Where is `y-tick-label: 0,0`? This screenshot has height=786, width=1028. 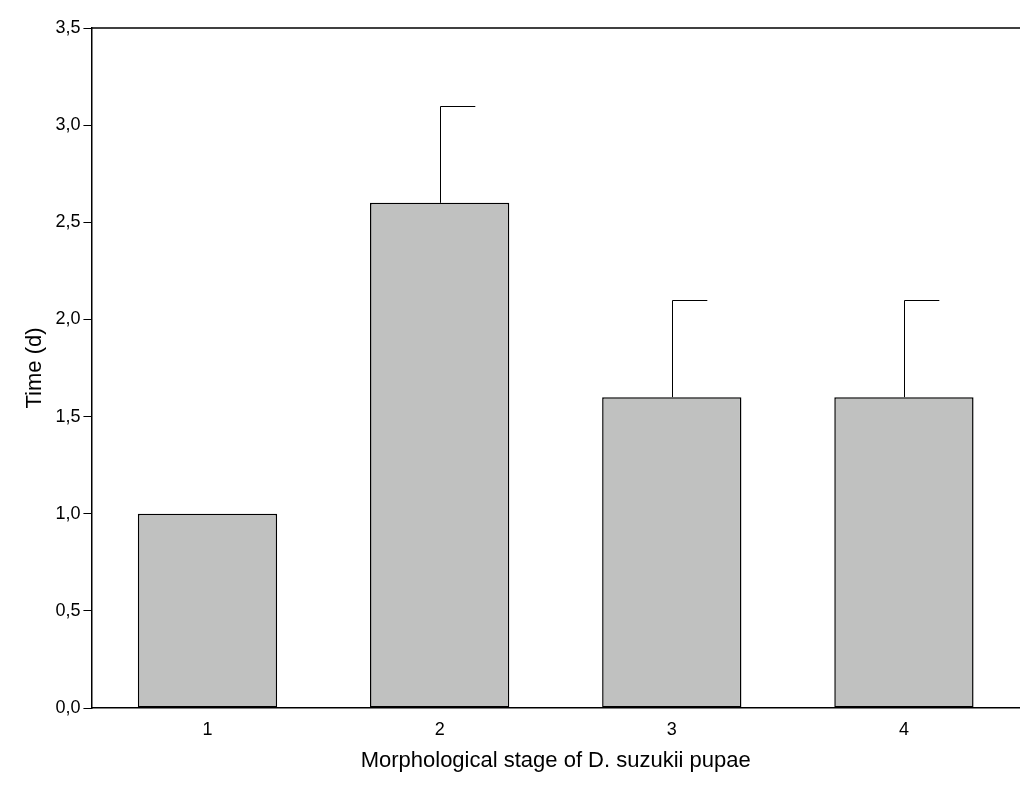
y-tick-label: 0,0 is located at coordinates (68, 706).